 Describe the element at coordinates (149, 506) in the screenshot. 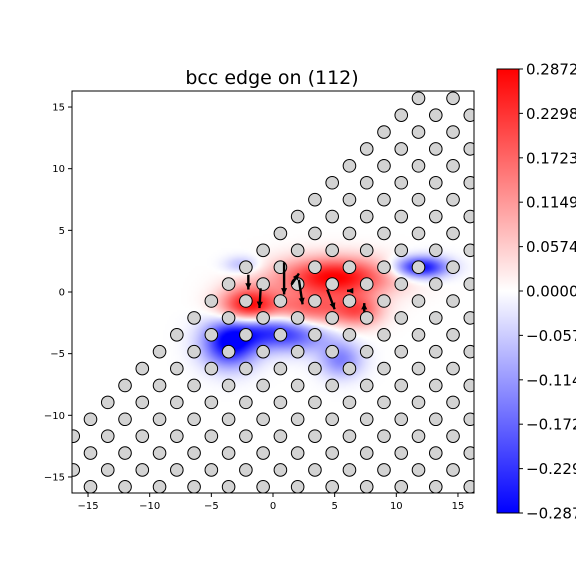

I see `x-tick-label: −10` at that location.